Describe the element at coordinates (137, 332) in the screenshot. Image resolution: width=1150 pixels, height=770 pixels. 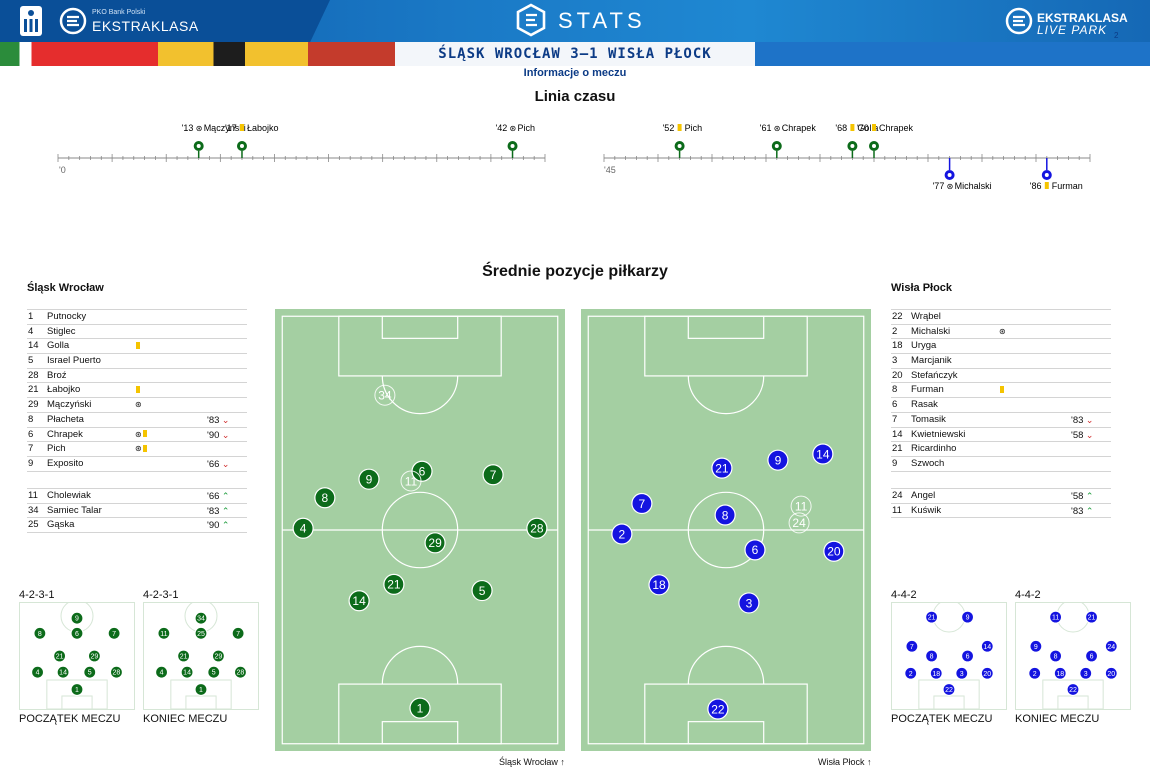
I see `lineup-row: 4 Stiglec` at that location.